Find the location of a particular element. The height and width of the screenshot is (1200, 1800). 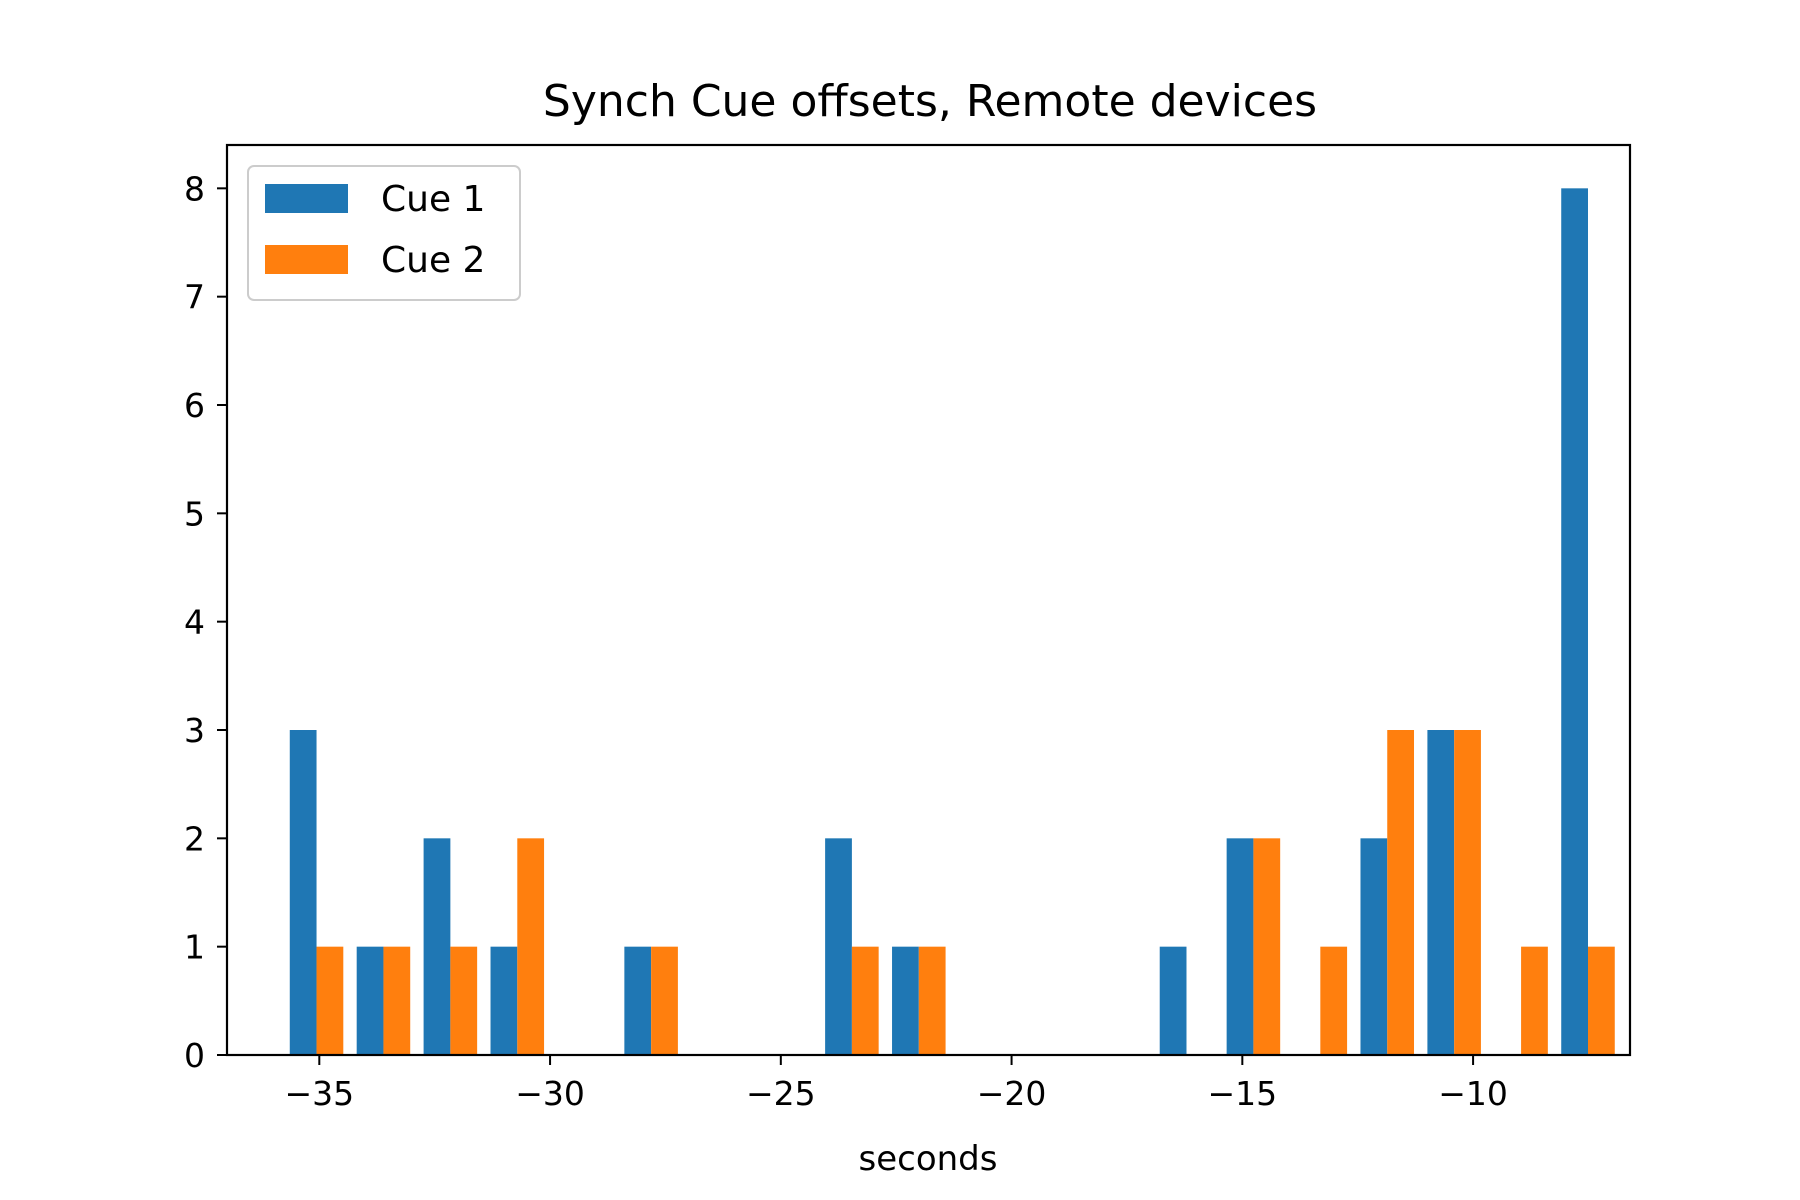

y-tick-label: 8 is located at coordinates (194, 188).